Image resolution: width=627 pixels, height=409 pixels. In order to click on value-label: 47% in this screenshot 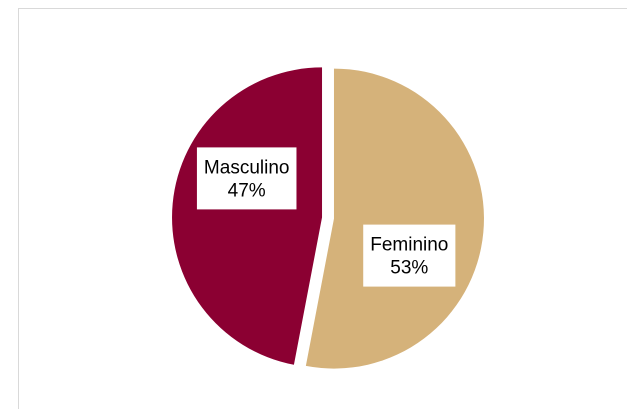, I will do `click(247, 190)`.